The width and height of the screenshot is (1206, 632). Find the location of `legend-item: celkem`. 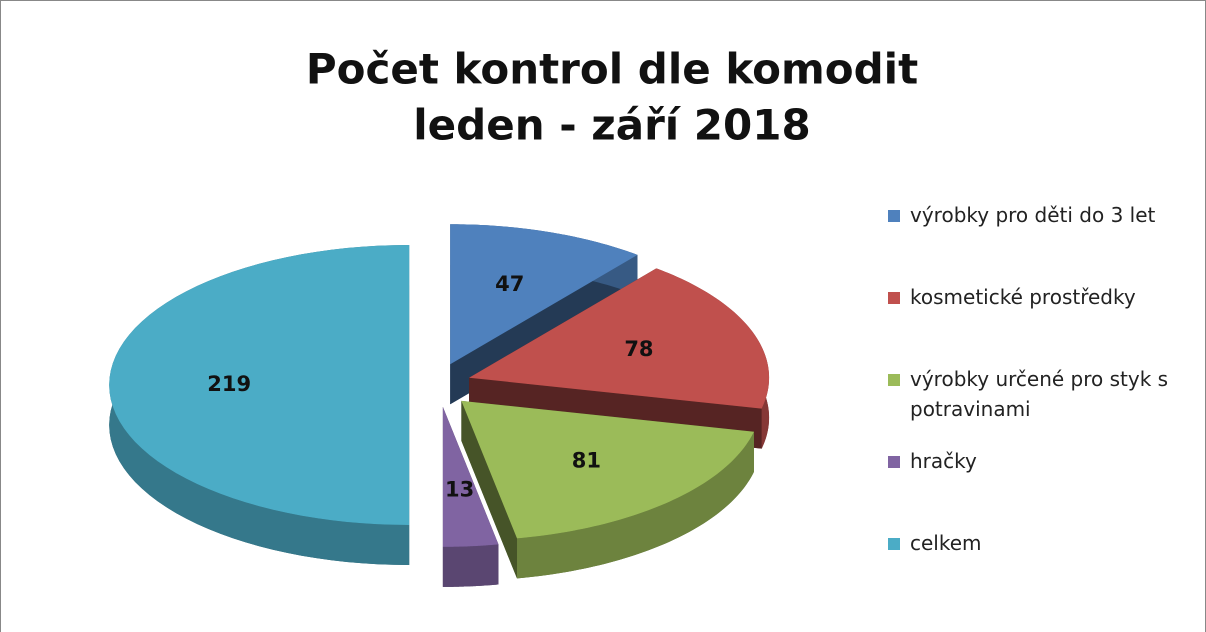

legend-item: celkem is located at coordinates (1043, 569).